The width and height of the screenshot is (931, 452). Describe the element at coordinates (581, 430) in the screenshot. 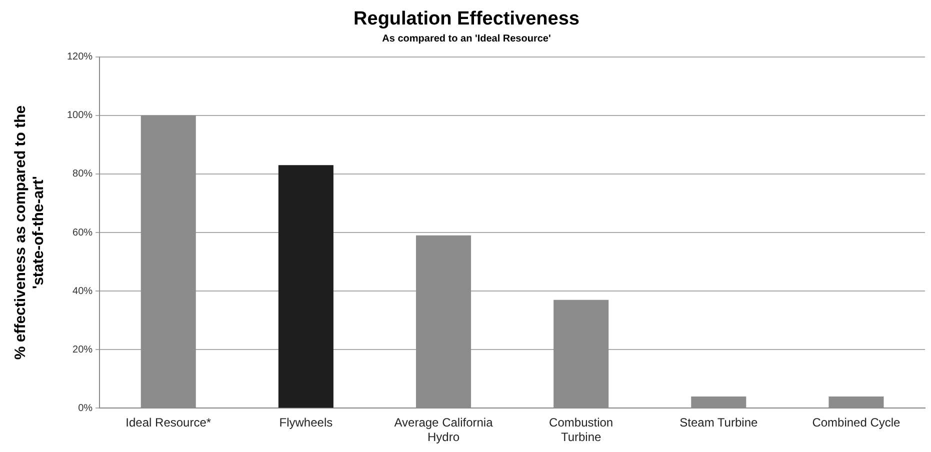

I see `x-tick-label: Combustion Turbine` at that location.